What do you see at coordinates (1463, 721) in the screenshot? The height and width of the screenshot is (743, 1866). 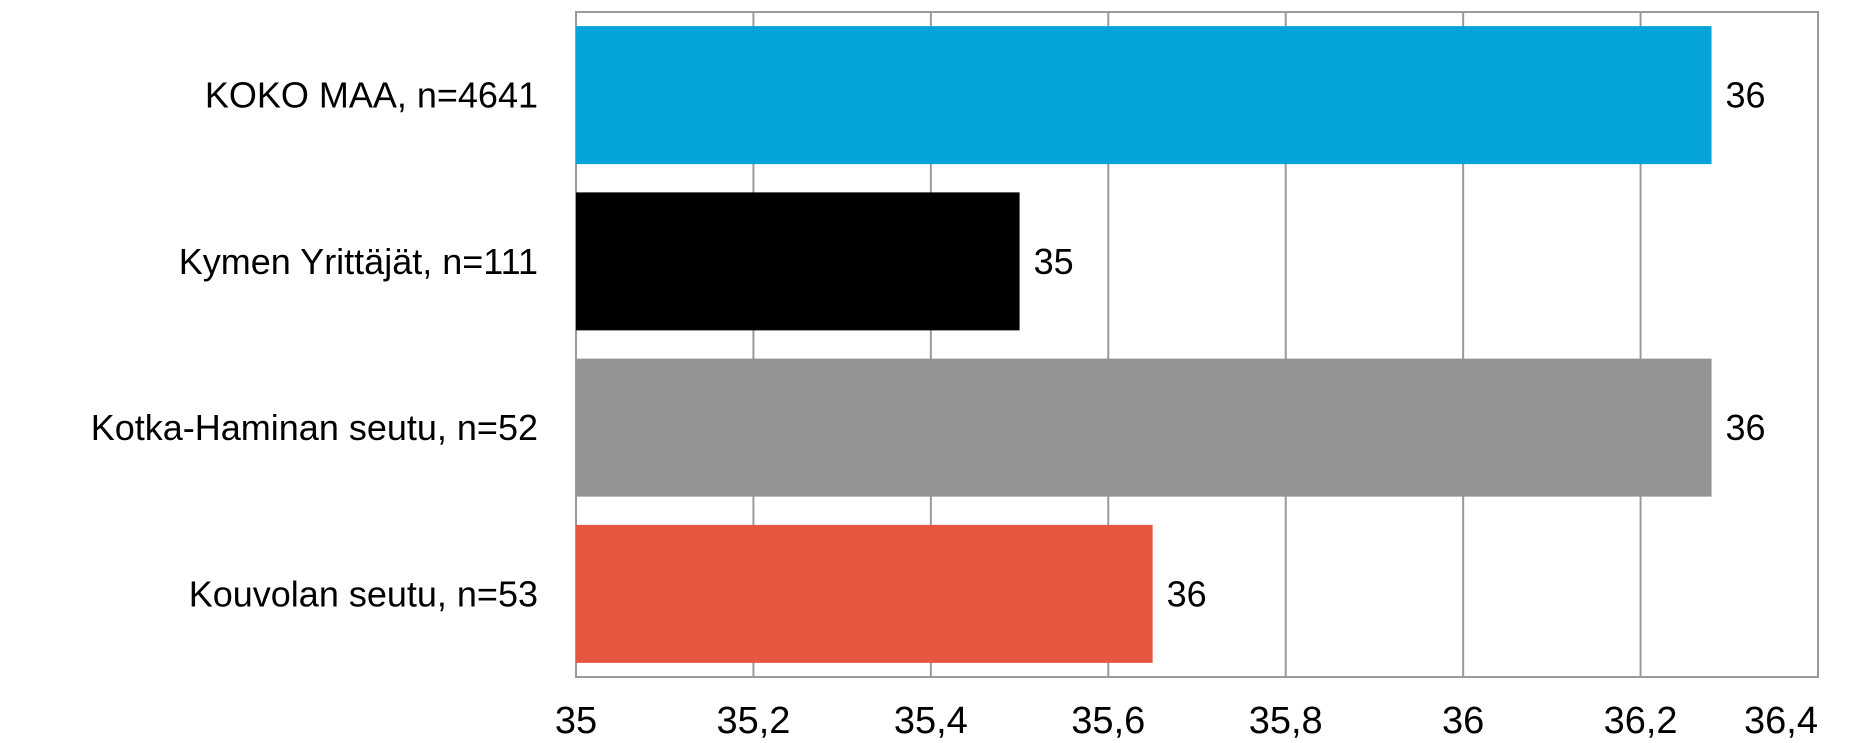 I see `x-tick-label: 36` at bounding box center [1463, 721].